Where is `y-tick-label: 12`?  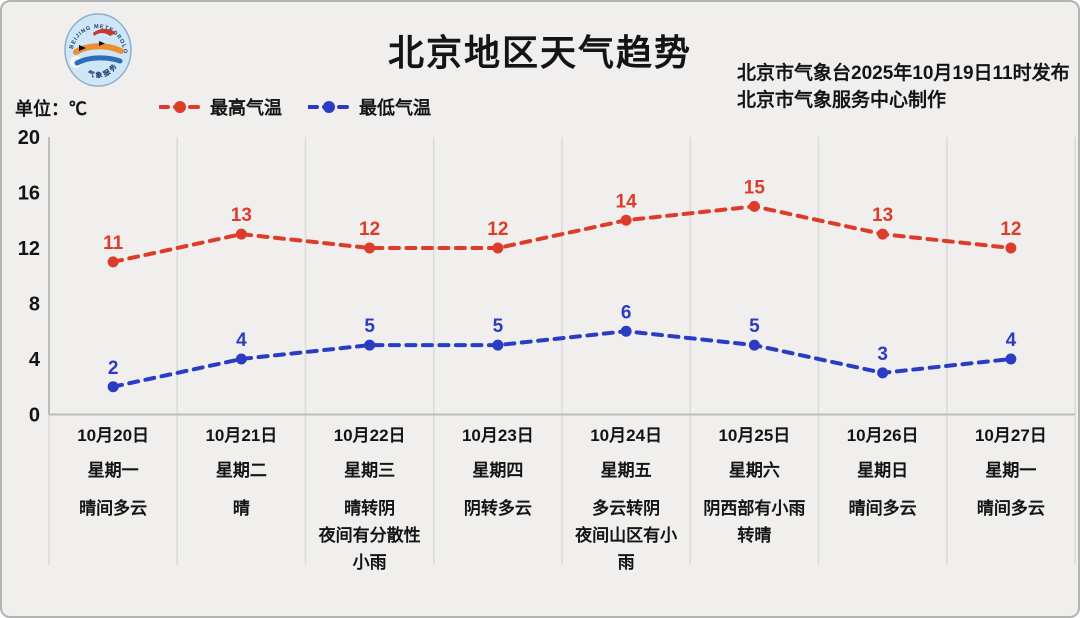
y-tick-label: 12 is located at coordinates (29, 249).